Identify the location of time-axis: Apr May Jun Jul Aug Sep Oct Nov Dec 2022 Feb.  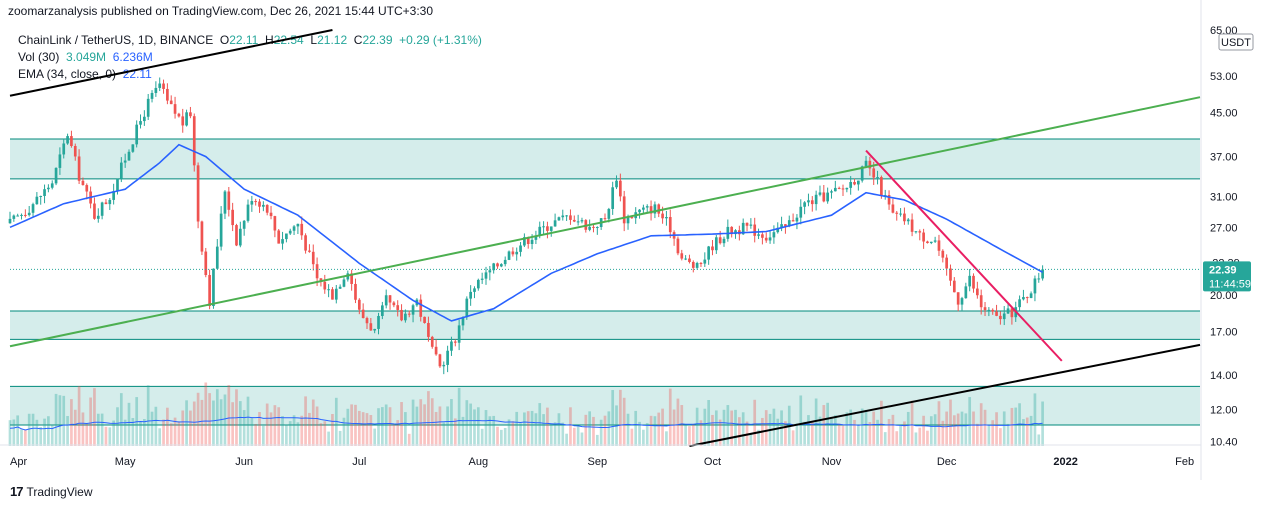
(602, 462).